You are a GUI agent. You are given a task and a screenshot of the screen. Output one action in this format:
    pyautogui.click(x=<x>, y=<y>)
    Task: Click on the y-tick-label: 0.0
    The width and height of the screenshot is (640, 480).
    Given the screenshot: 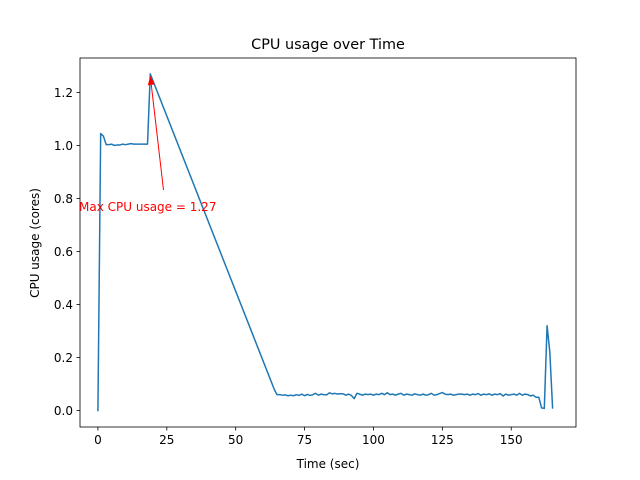 What is the action you would take?
    pyautogui.click(x=63, y=411)
    